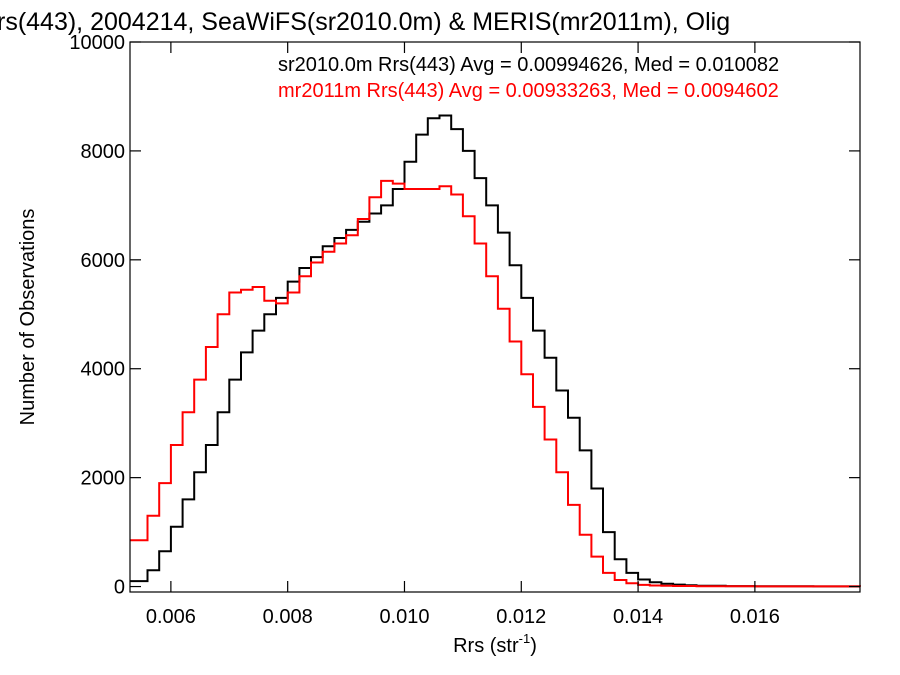 Image resolution: width=900 pixels, height=675 pixels. I want to click on x-axis-label-close: ), so click(533, 646).